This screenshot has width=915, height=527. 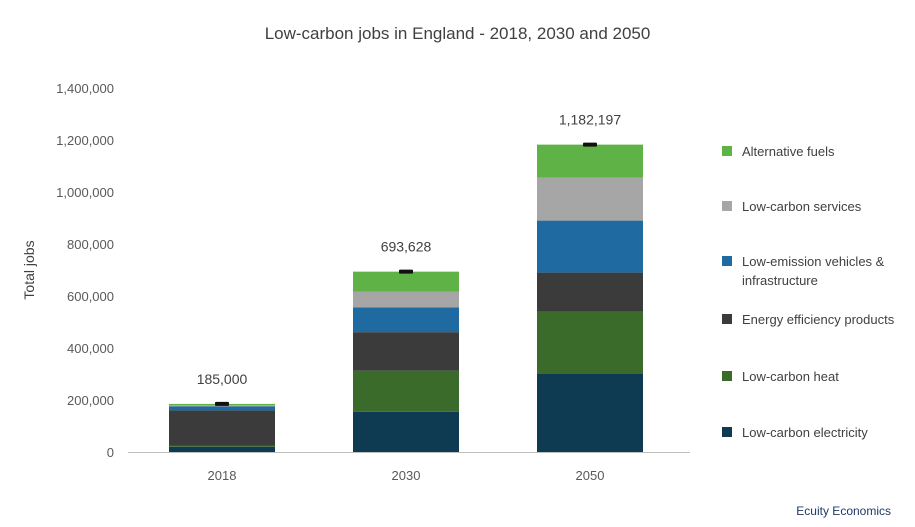 I want to click on total-marker-2030, so click(x=406, y=271).